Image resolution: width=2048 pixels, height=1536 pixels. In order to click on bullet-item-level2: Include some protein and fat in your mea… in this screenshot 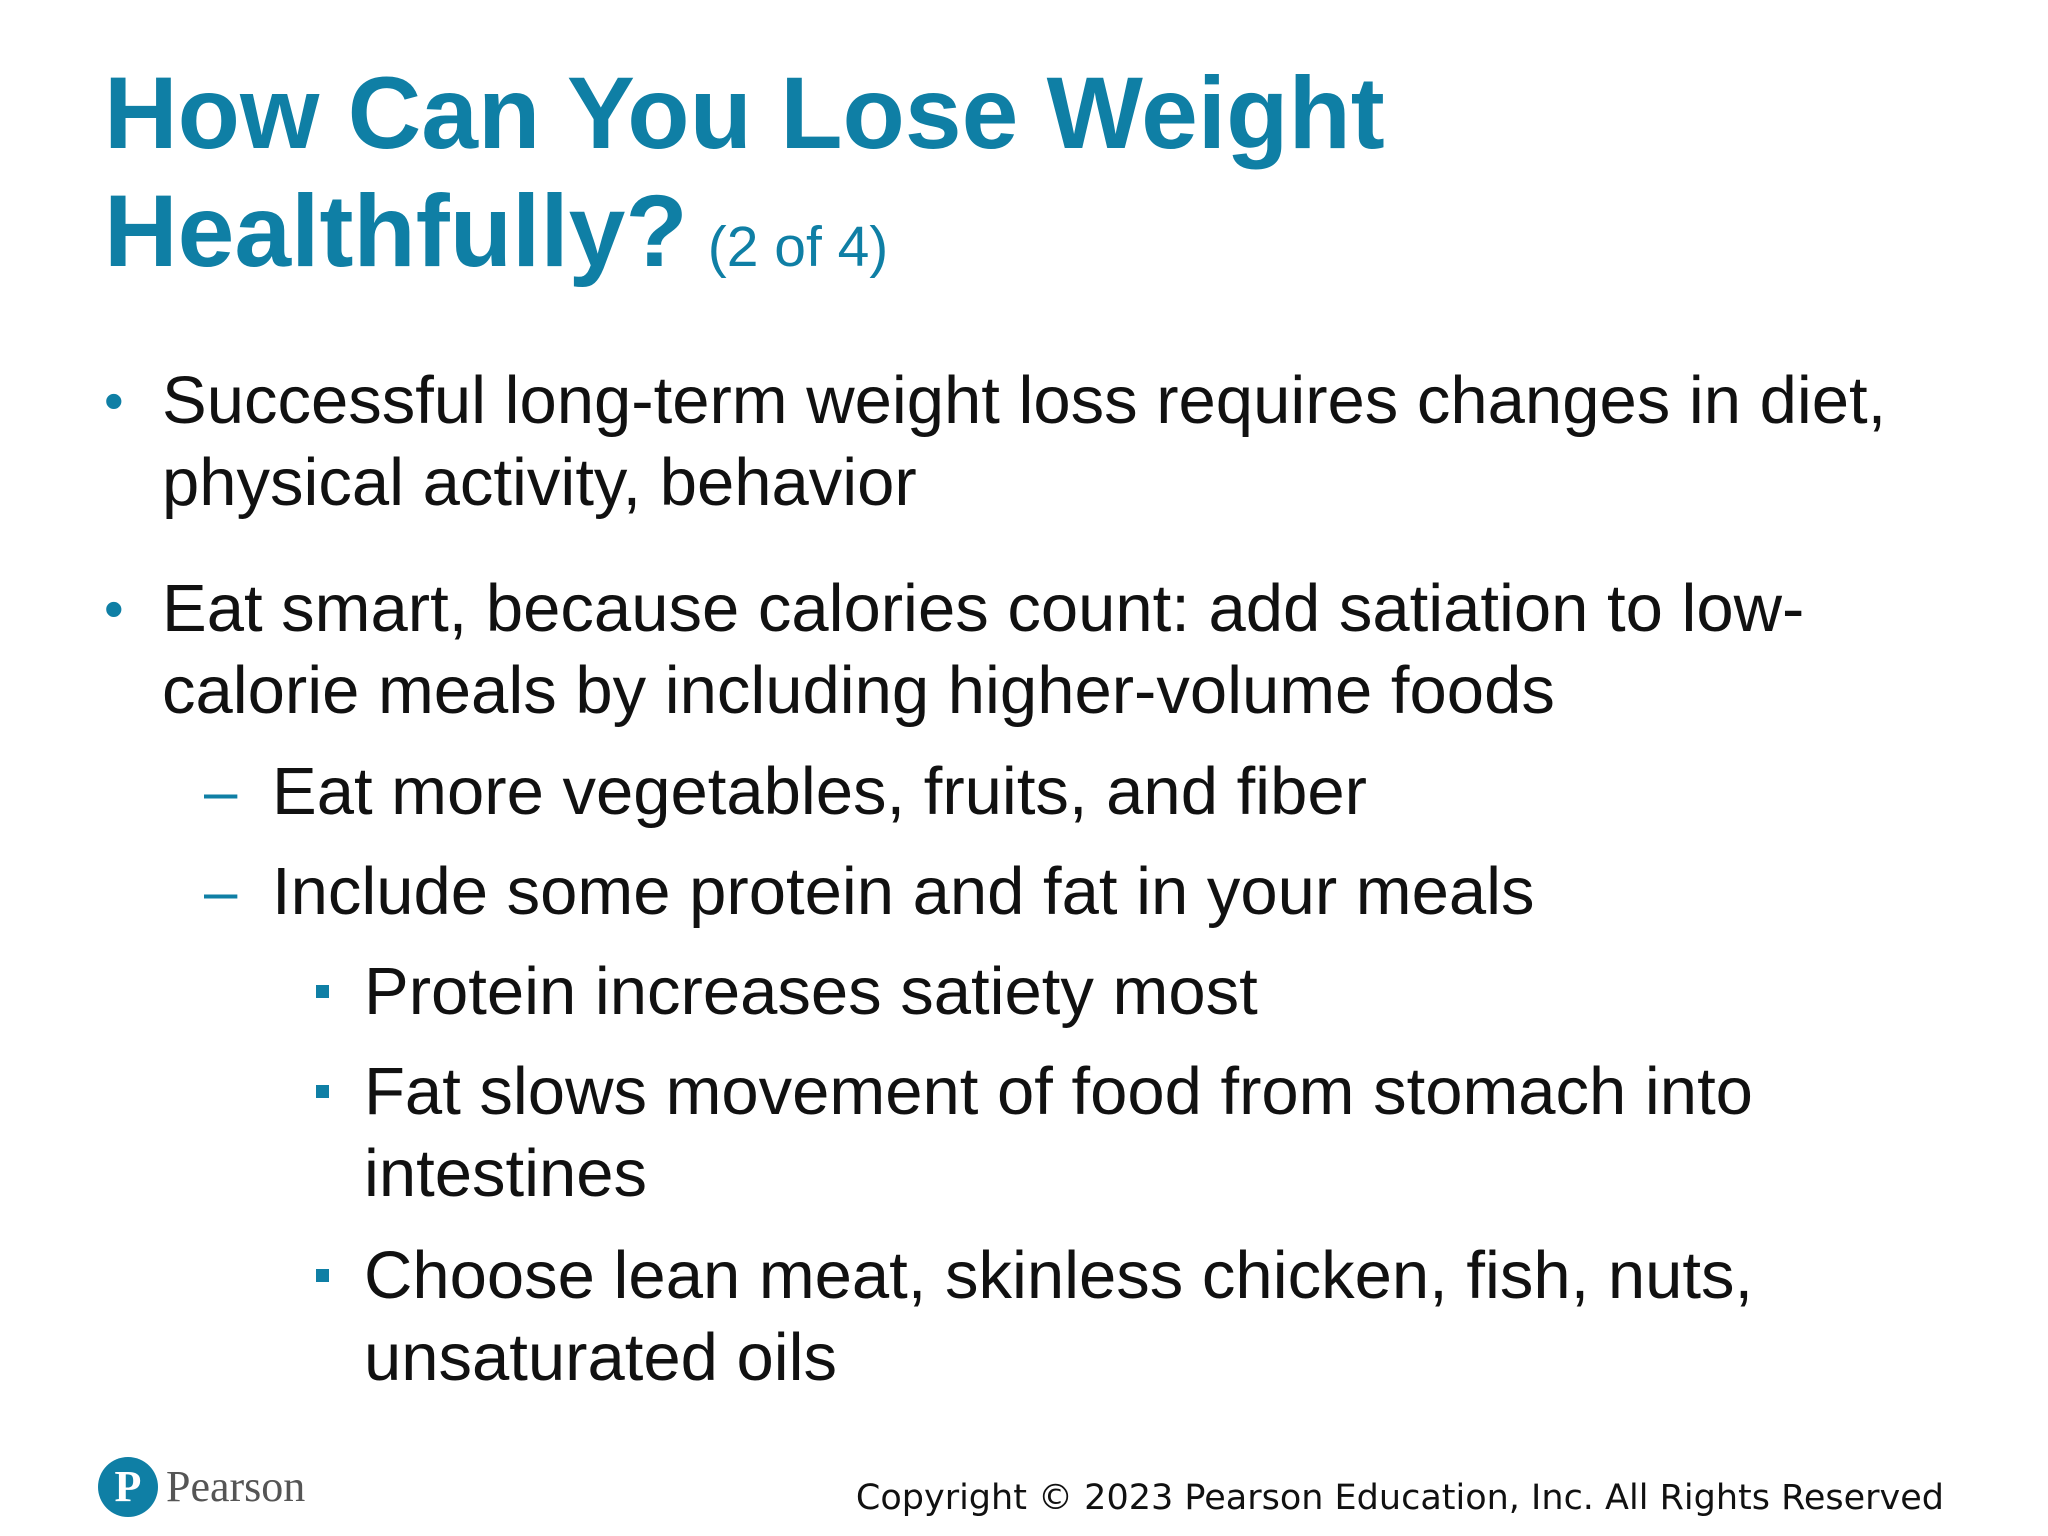, I will do `click(903, 891)`.